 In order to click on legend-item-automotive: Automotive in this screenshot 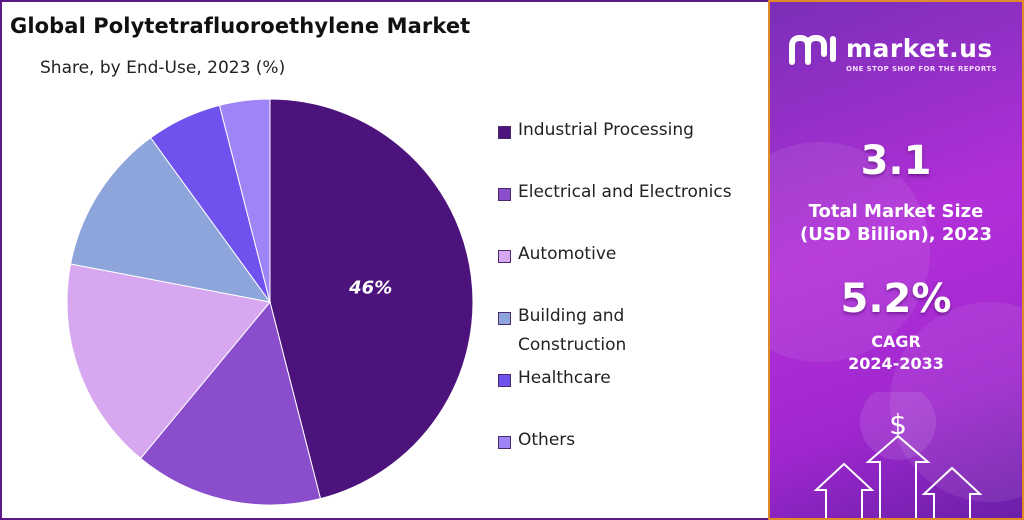, I will do `click(557, 256)`.